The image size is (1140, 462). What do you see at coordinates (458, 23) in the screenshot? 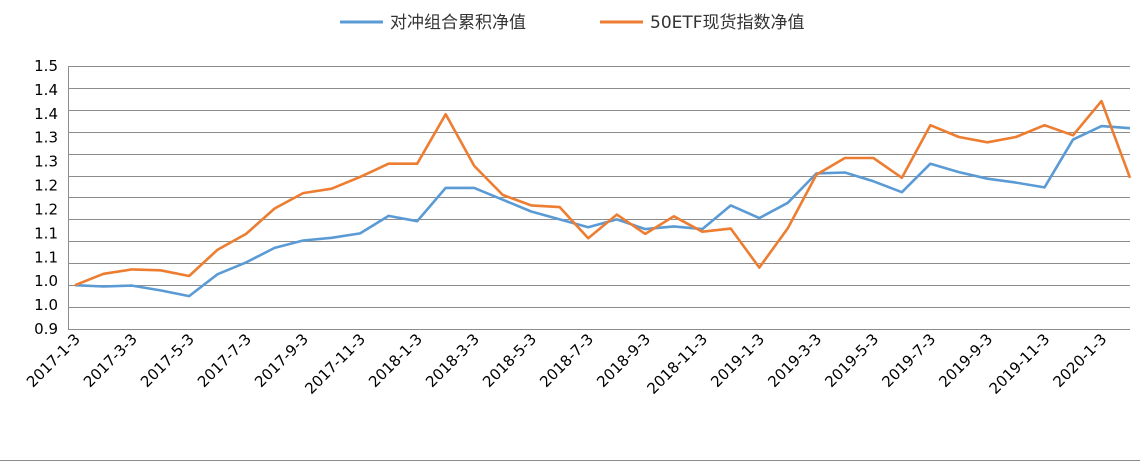
I see `legend-label-hedge: 对冲组合累积净值` at bounding box center [458, 23].